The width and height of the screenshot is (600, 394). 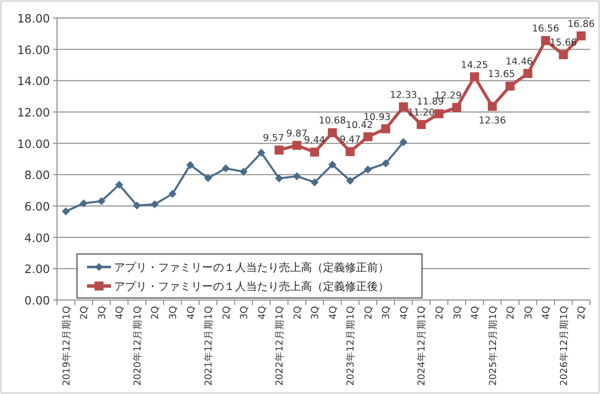 I want to click on y-tick-label: 12.00, so click(x=33, y=113).